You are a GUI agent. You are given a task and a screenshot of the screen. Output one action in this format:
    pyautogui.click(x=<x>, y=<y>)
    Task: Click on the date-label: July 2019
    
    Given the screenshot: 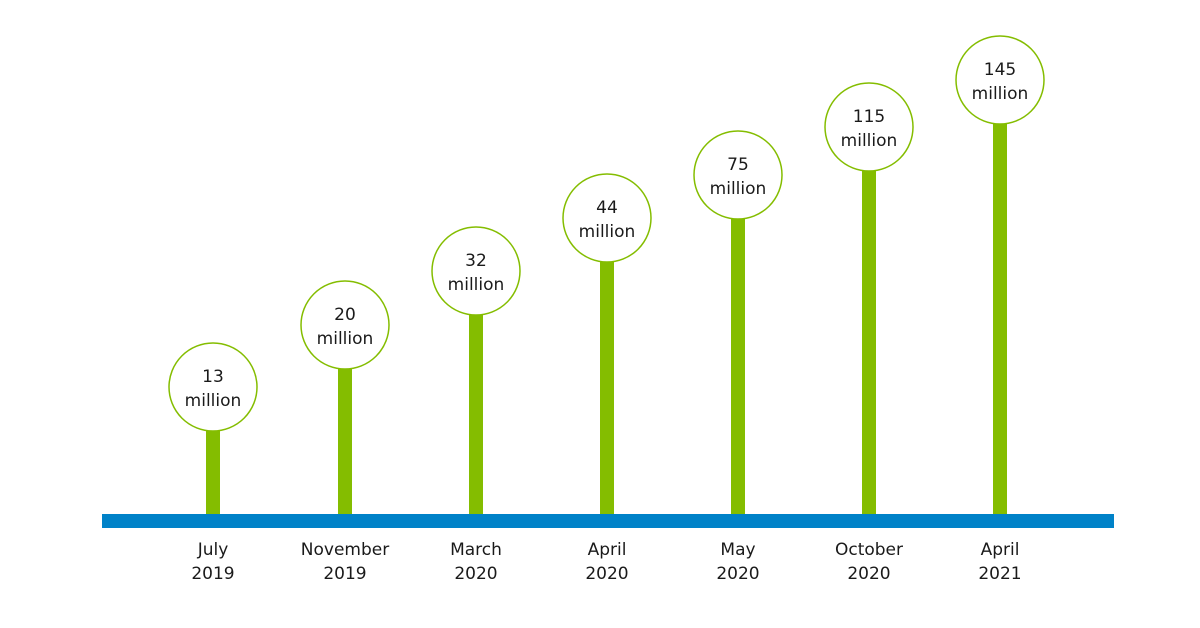 What is the action you would take?
    pyautogui.click(x=212, y=562)
    